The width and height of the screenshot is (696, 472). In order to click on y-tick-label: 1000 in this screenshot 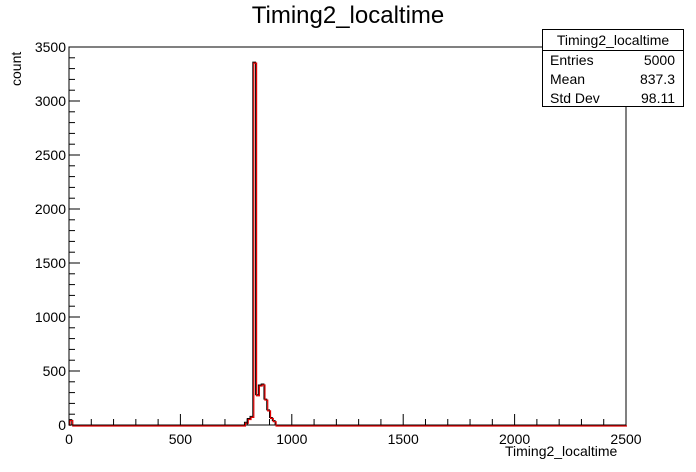, I will do `click(50, 317)`.